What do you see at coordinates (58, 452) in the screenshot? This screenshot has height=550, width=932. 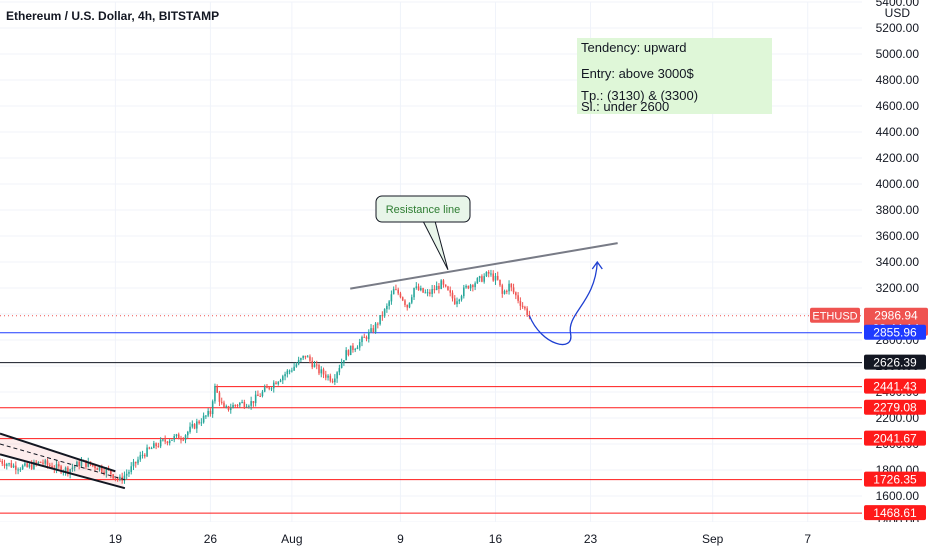 I see `channel-top-line` at bounding box center [58, 452].